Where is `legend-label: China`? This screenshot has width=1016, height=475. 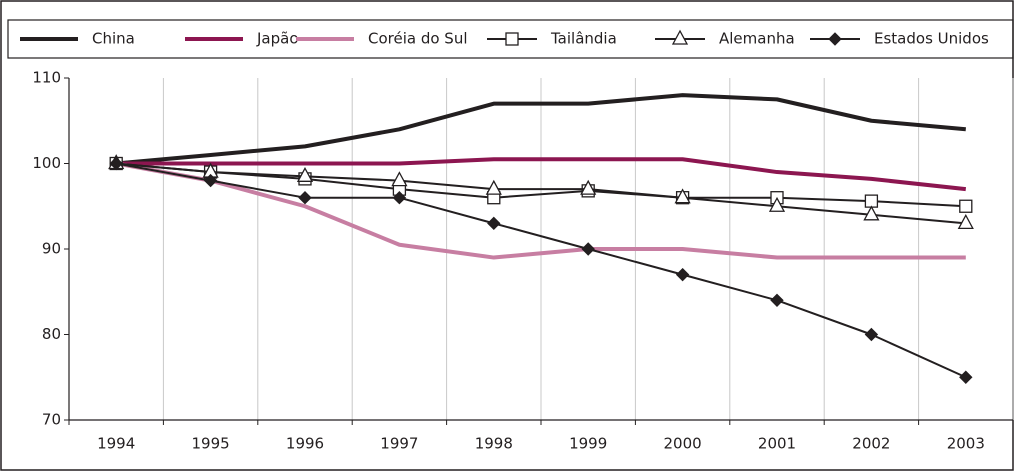
legend-label: China is located at coordinates (113, 39).